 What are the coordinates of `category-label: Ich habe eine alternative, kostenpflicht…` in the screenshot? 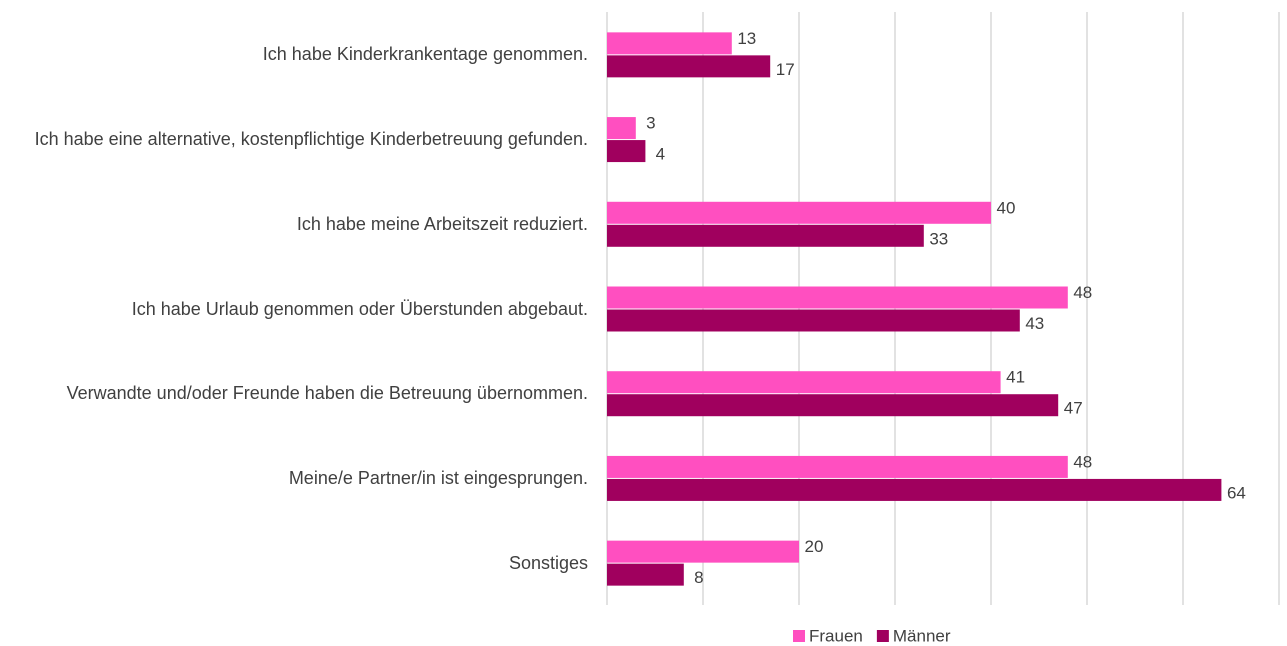 It's located at (311, 139).